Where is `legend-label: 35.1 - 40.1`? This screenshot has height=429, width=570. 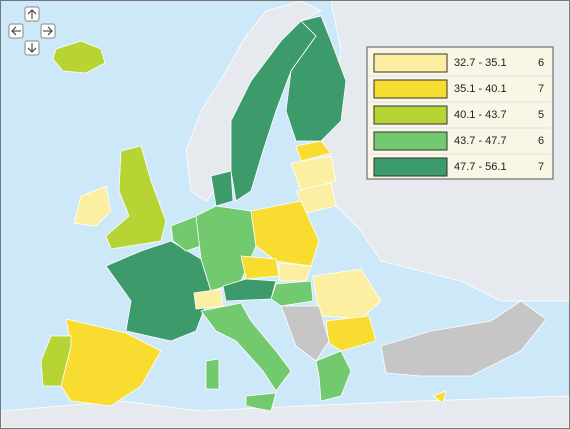
legend-label: 35.1 - 40.1 is located at coordinates (480, 89).